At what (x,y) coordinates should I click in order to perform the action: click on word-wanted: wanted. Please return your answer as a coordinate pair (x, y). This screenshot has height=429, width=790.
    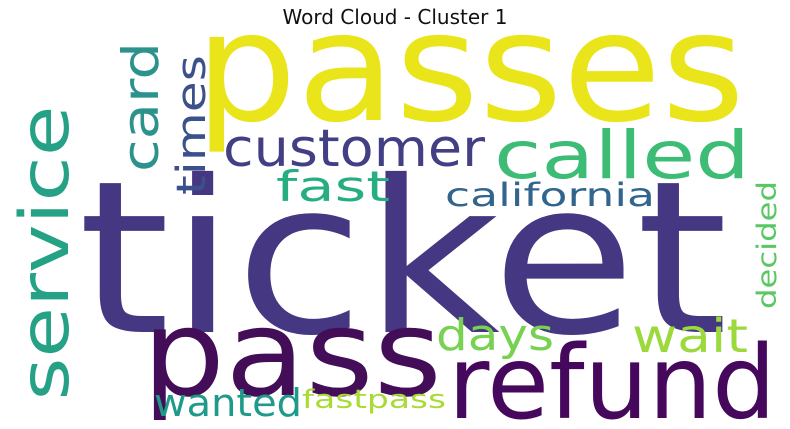
    Looking at the image, I should click on (228, 403).